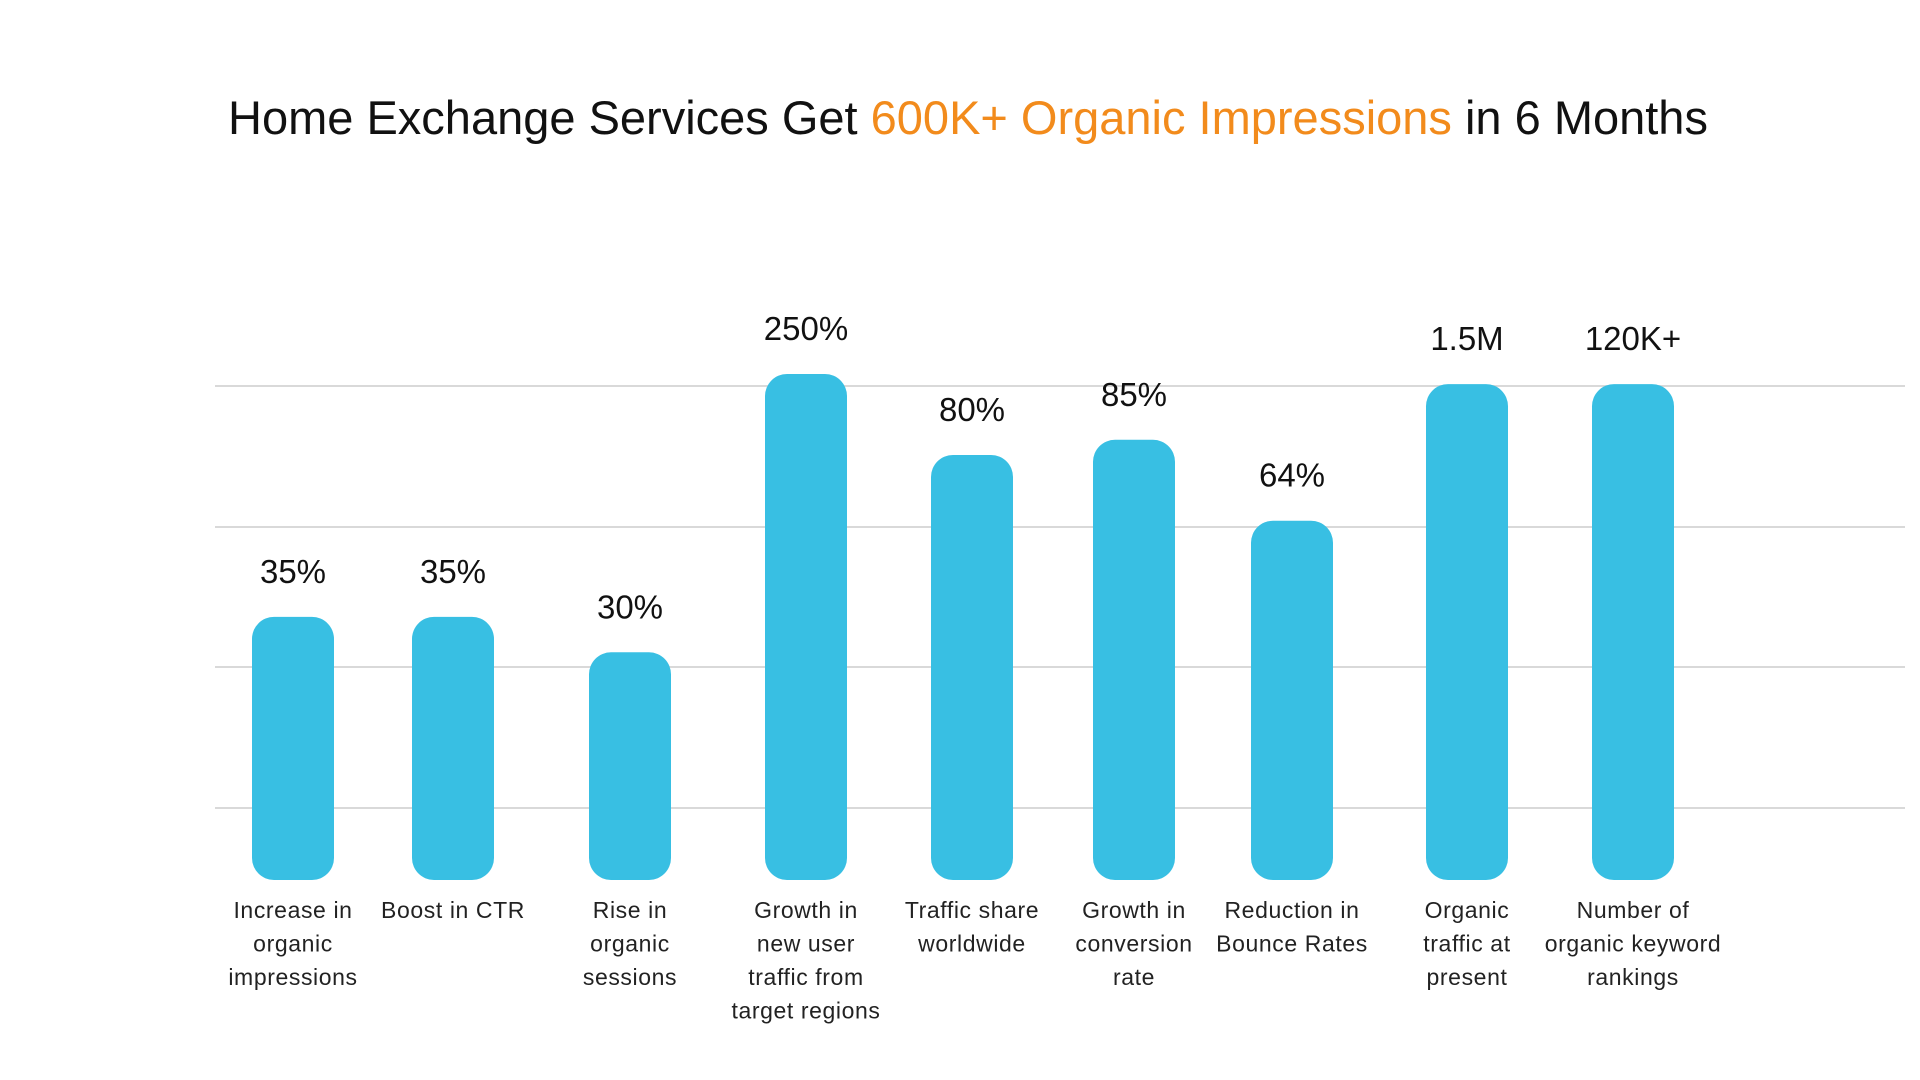  Describe the element at coordinates (1133, 943) in the screenshot. I see `category-label: Growth in conversion rate` at that location.